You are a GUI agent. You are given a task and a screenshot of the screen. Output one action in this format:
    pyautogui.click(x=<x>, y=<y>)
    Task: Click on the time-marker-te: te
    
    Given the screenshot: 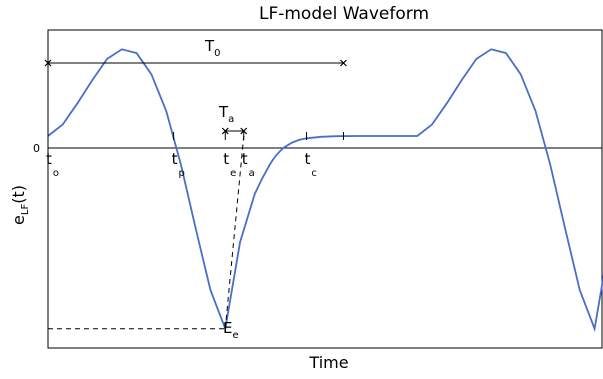 What is the action you would take?
    pyautogui.click(x=229, y=155)
    